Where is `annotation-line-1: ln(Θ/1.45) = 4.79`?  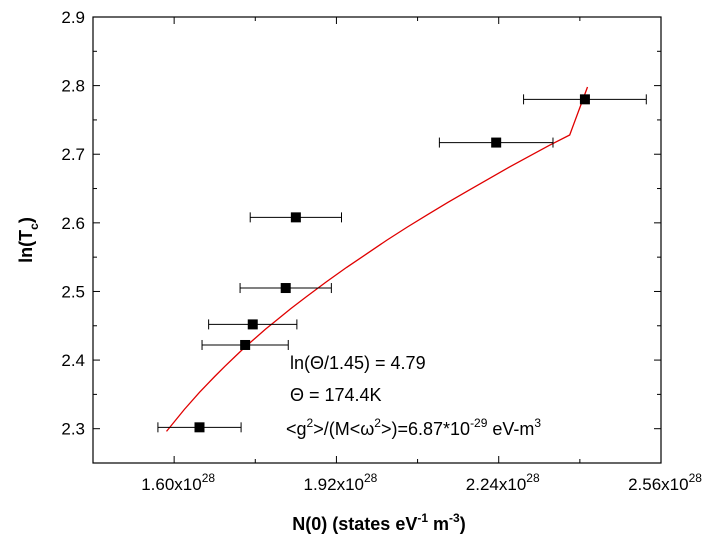 annotation-line-1: ln(Θ/1.45) = 4.79 is located at coordinates (358, 363).